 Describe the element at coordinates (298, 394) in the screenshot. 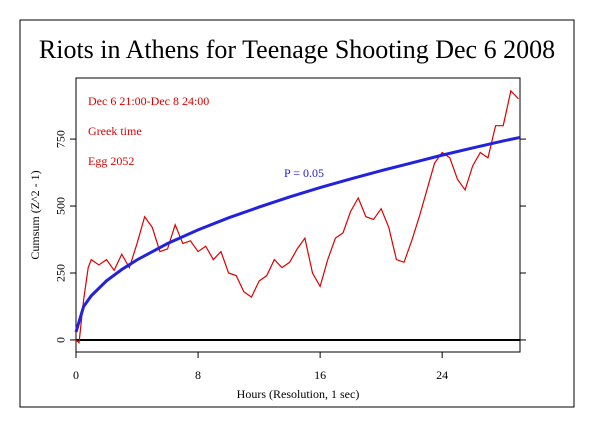

I see `x-axis-label: Hours (Resolution, 1 sec)` at that location.